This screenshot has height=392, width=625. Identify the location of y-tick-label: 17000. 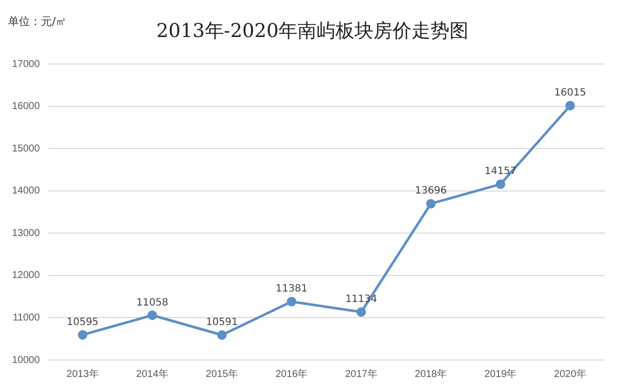
(26, 64).